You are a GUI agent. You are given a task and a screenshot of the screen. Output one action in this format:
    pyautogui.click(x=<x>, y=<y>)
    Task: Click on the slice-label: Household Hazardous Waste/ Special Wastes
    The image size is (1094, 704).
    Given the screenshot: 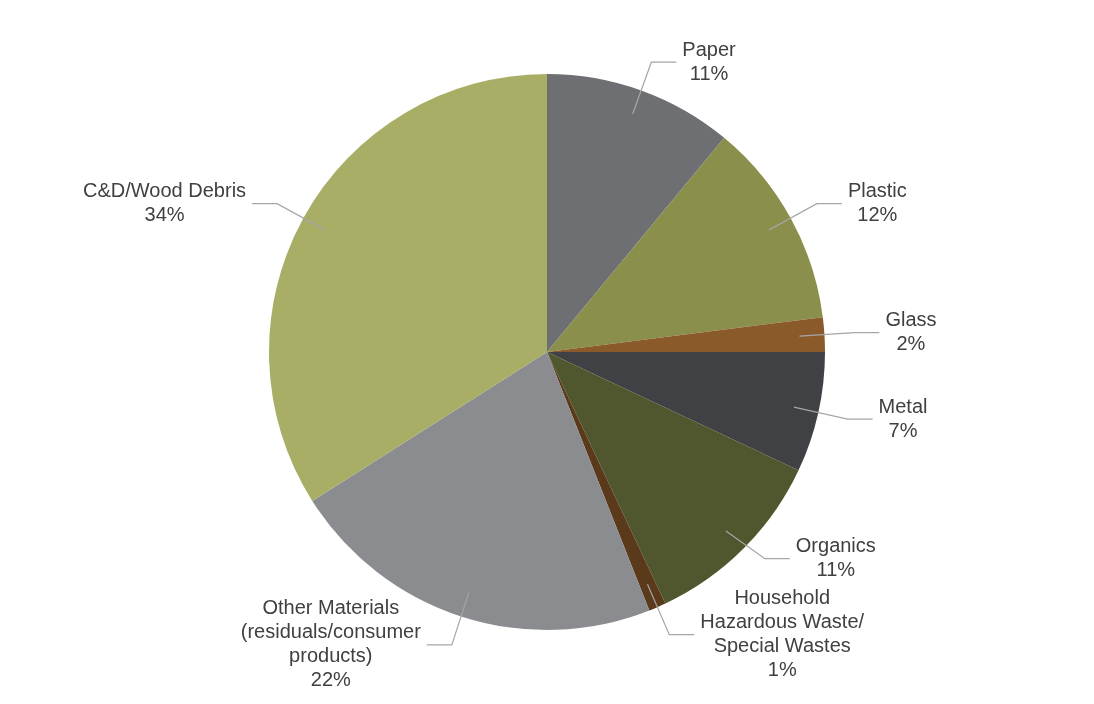 What is the action you would take?
    pyautogui.click(x=782, y=621)
    